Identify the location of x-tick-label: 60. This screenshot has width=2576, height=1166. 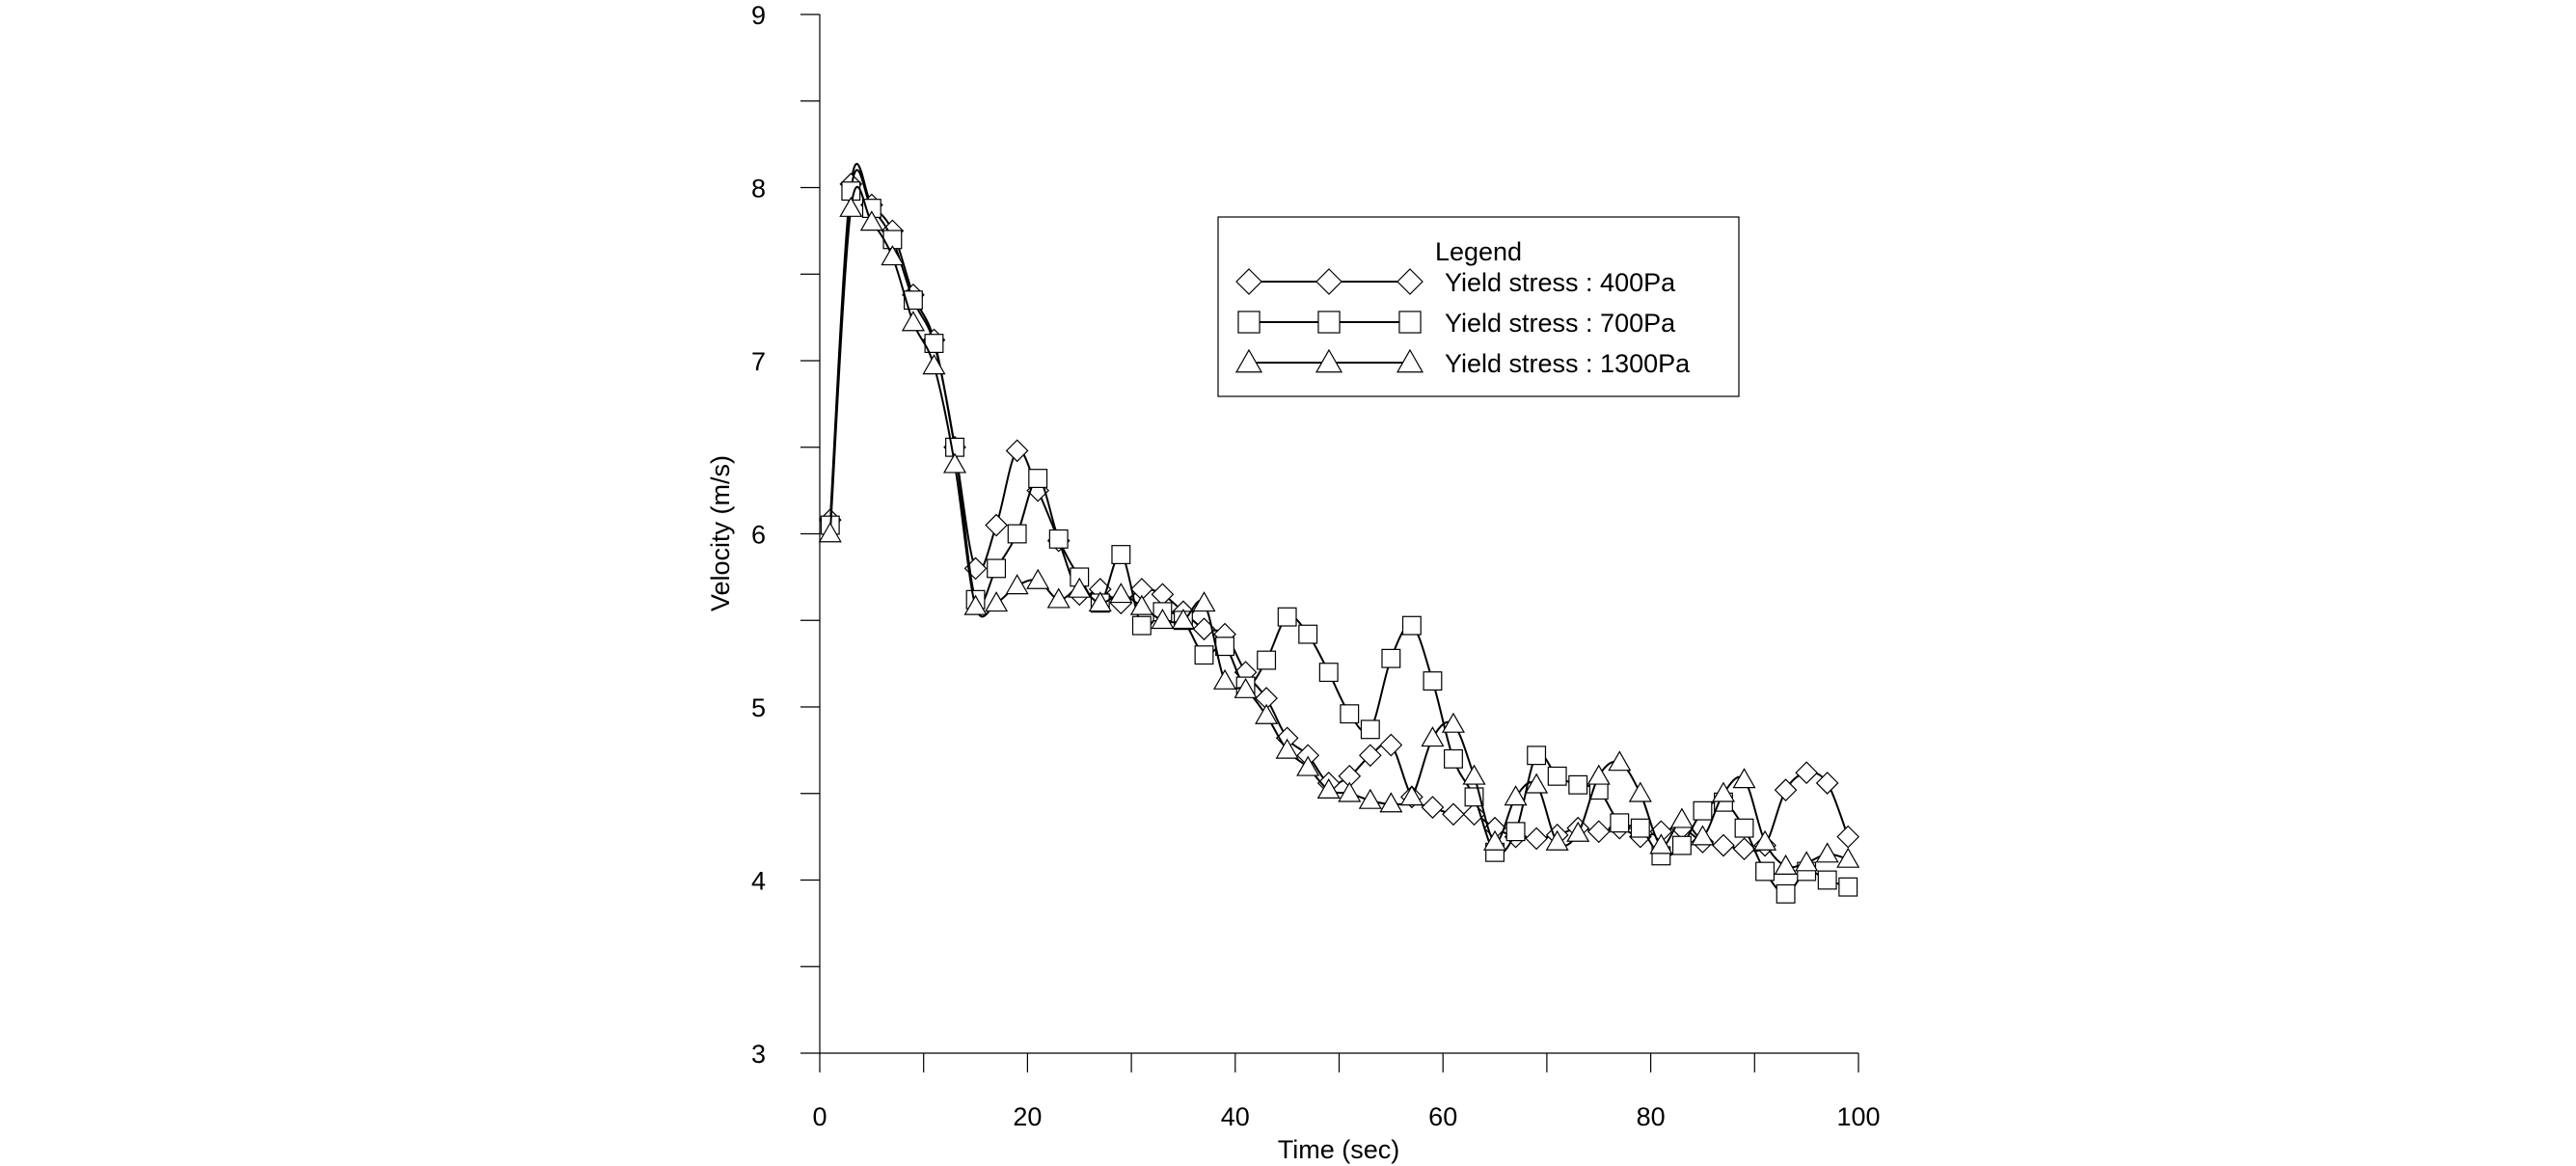
(1442, 1116).